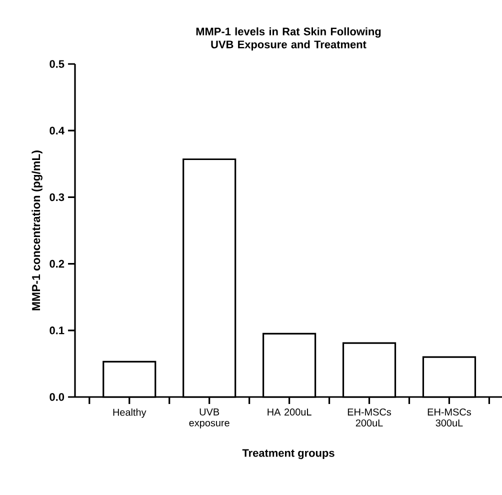  I want to click on y-tick-label: 0.4, so click(57, 130).